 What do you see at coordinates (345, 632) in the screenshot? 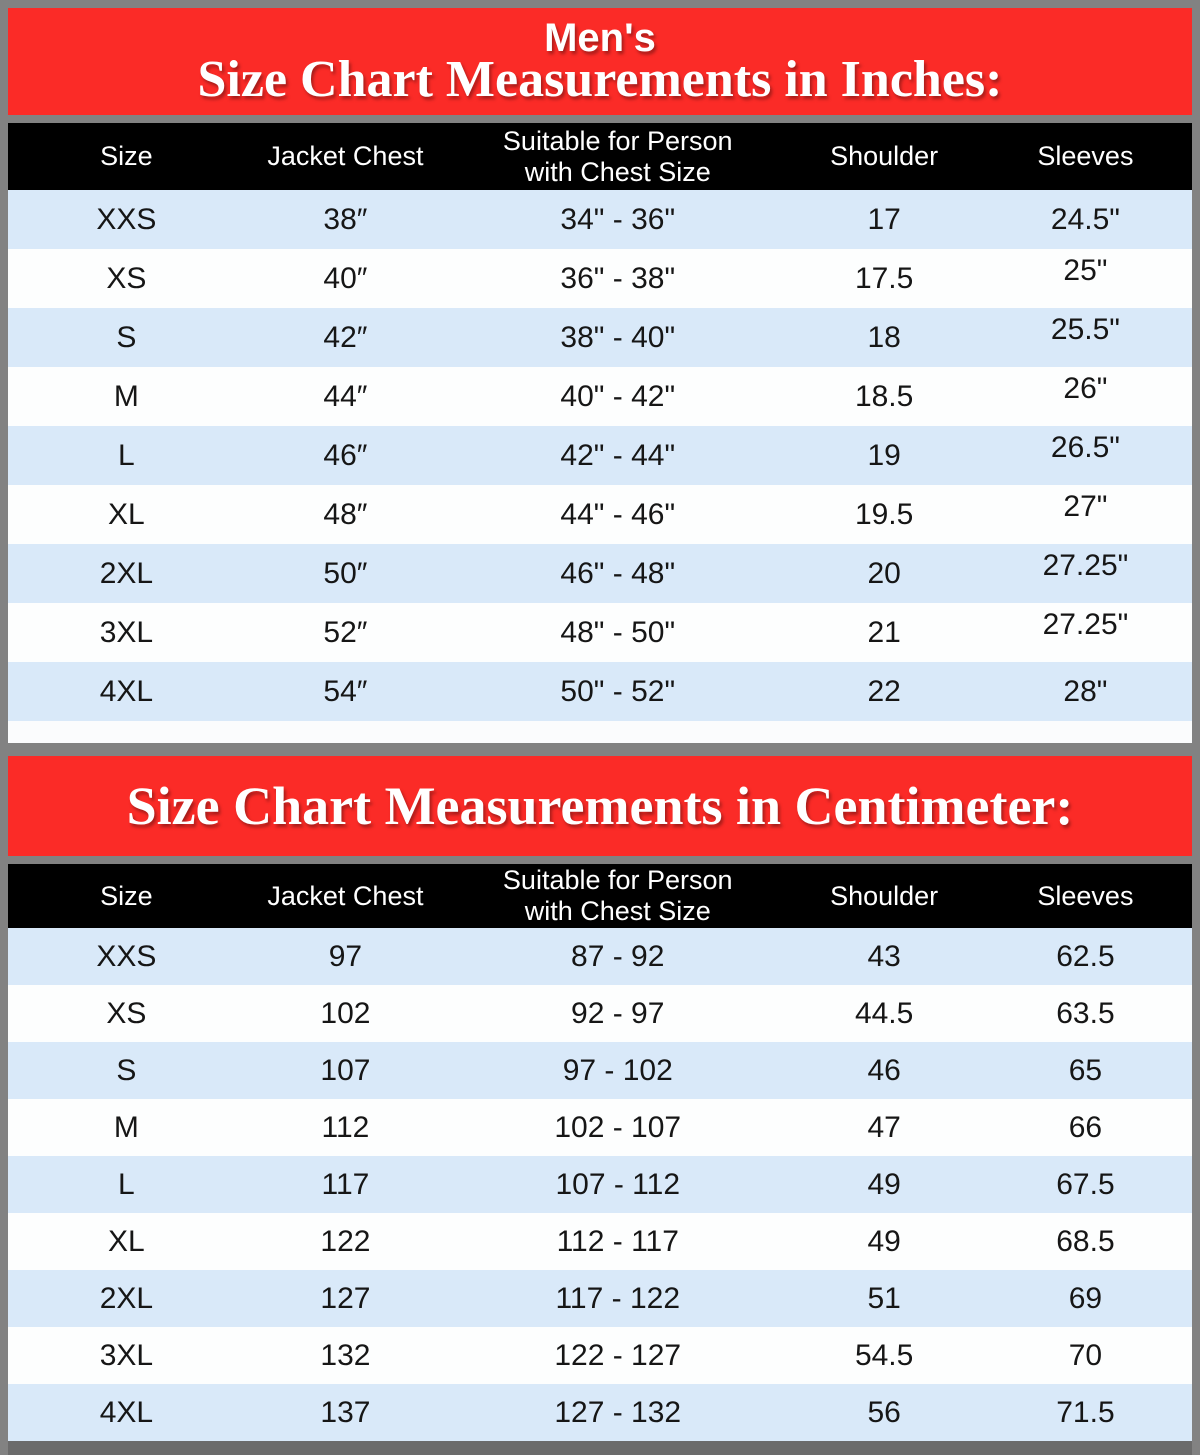
I see `cell: 52″` at bounding box center [345, 632].